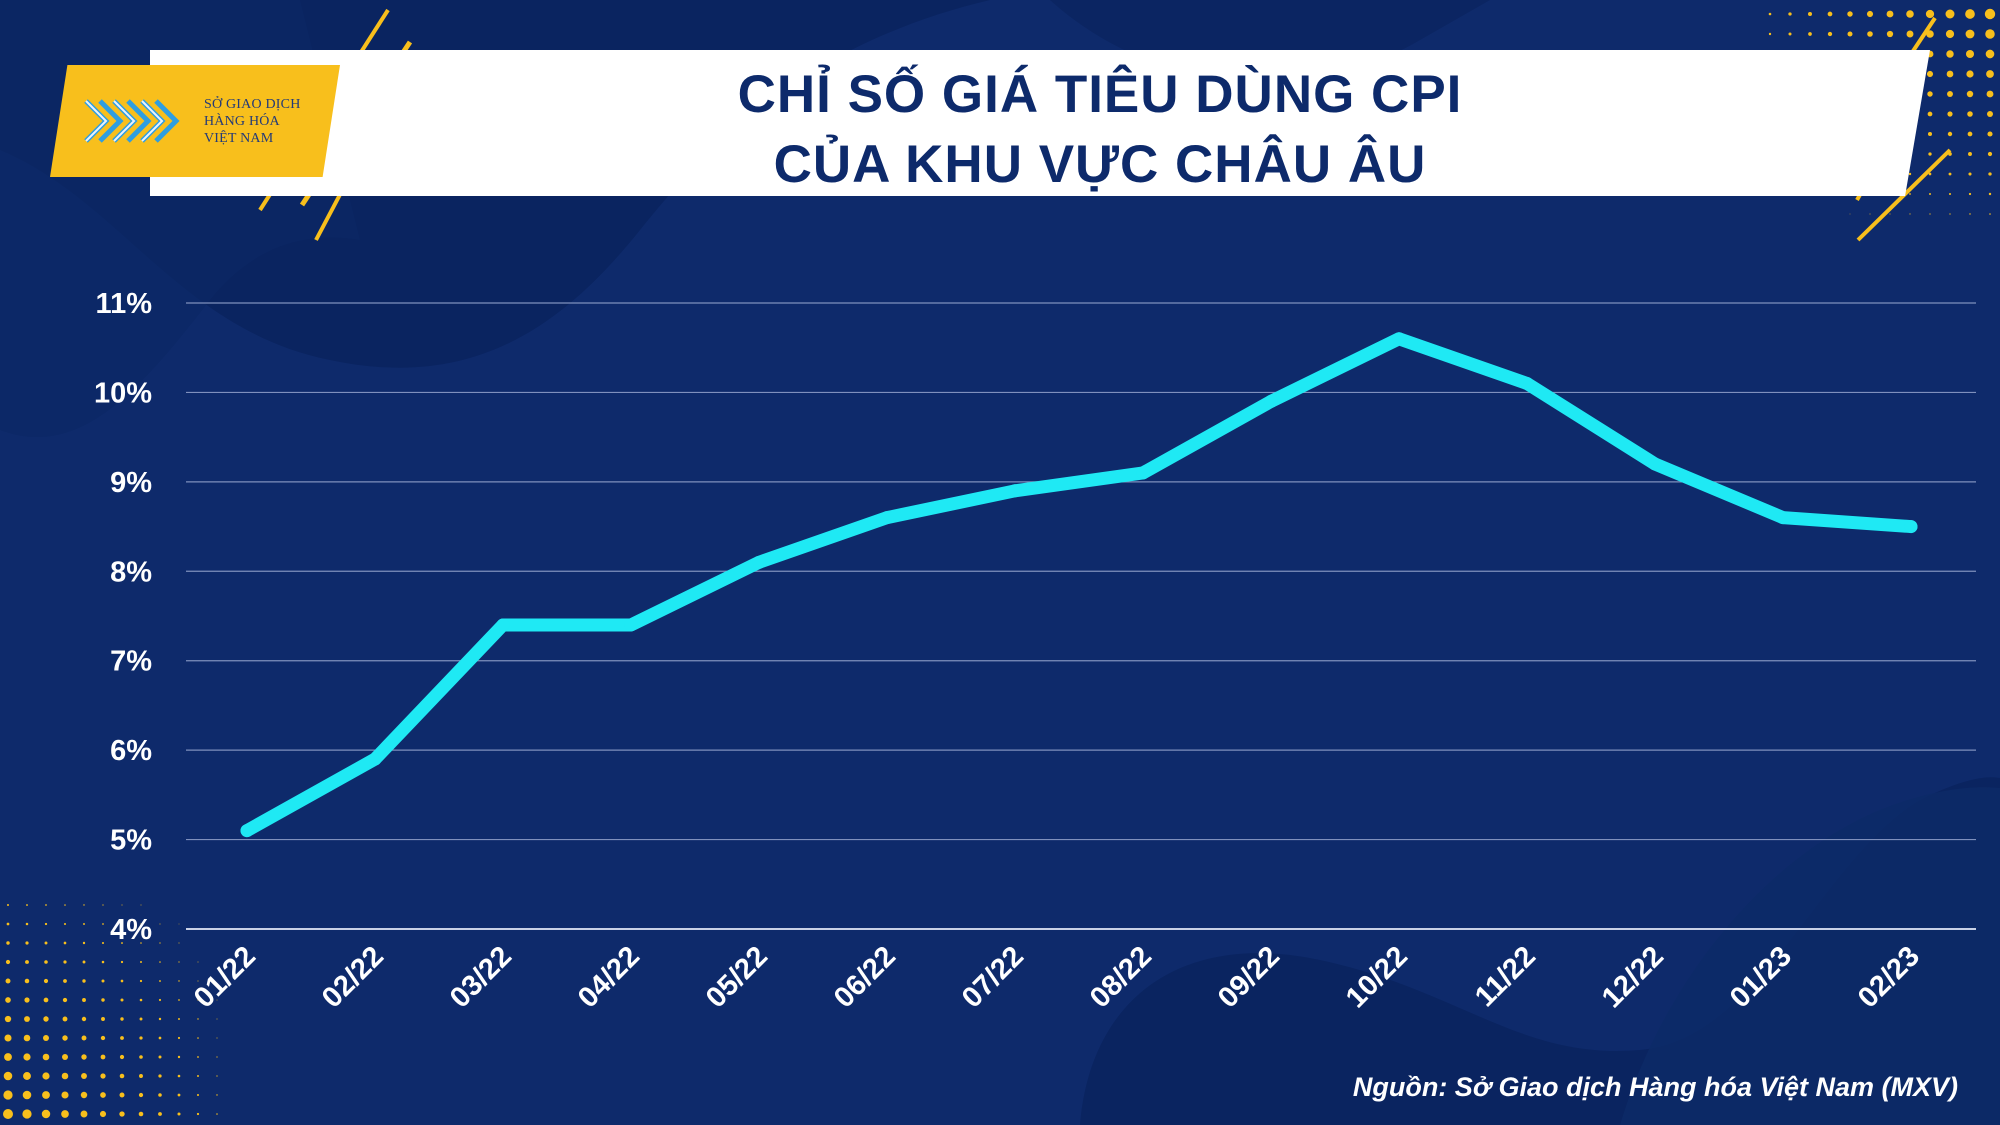  Describe the element at coordinates (131, 483) in the screenshot. I see `y-tick-label: 9%` at that location.